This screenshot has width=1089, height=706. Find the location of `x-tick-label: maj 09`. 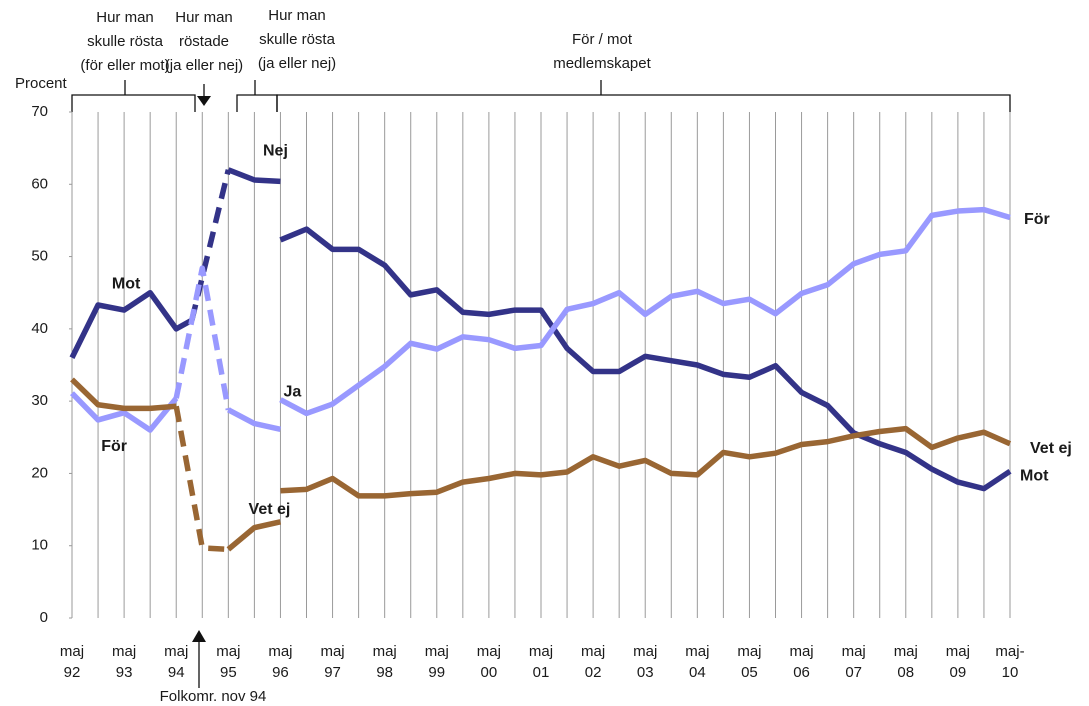

x-tick-label: maj 09 is located at coordinates (958, 662).